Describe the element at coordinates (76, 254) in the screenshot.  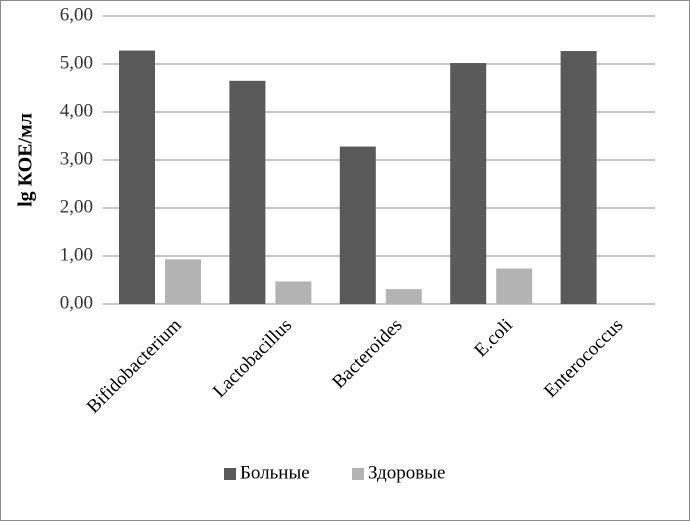
I see `y-tick-label: 1,00` at that location.